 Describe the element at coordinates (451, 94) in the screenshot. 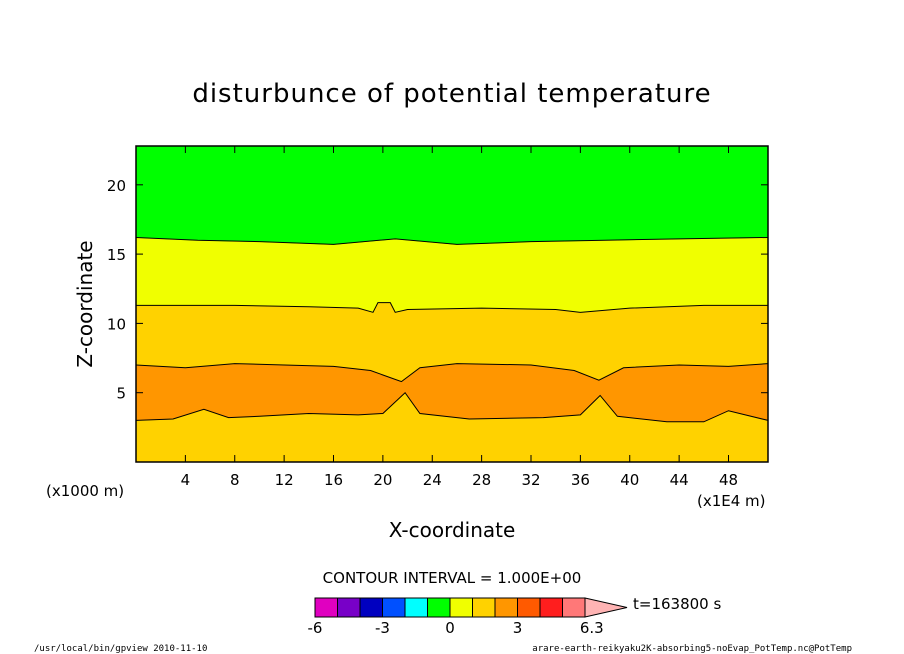

I see `chart-title: disturbunce of potential temperature` at that location.